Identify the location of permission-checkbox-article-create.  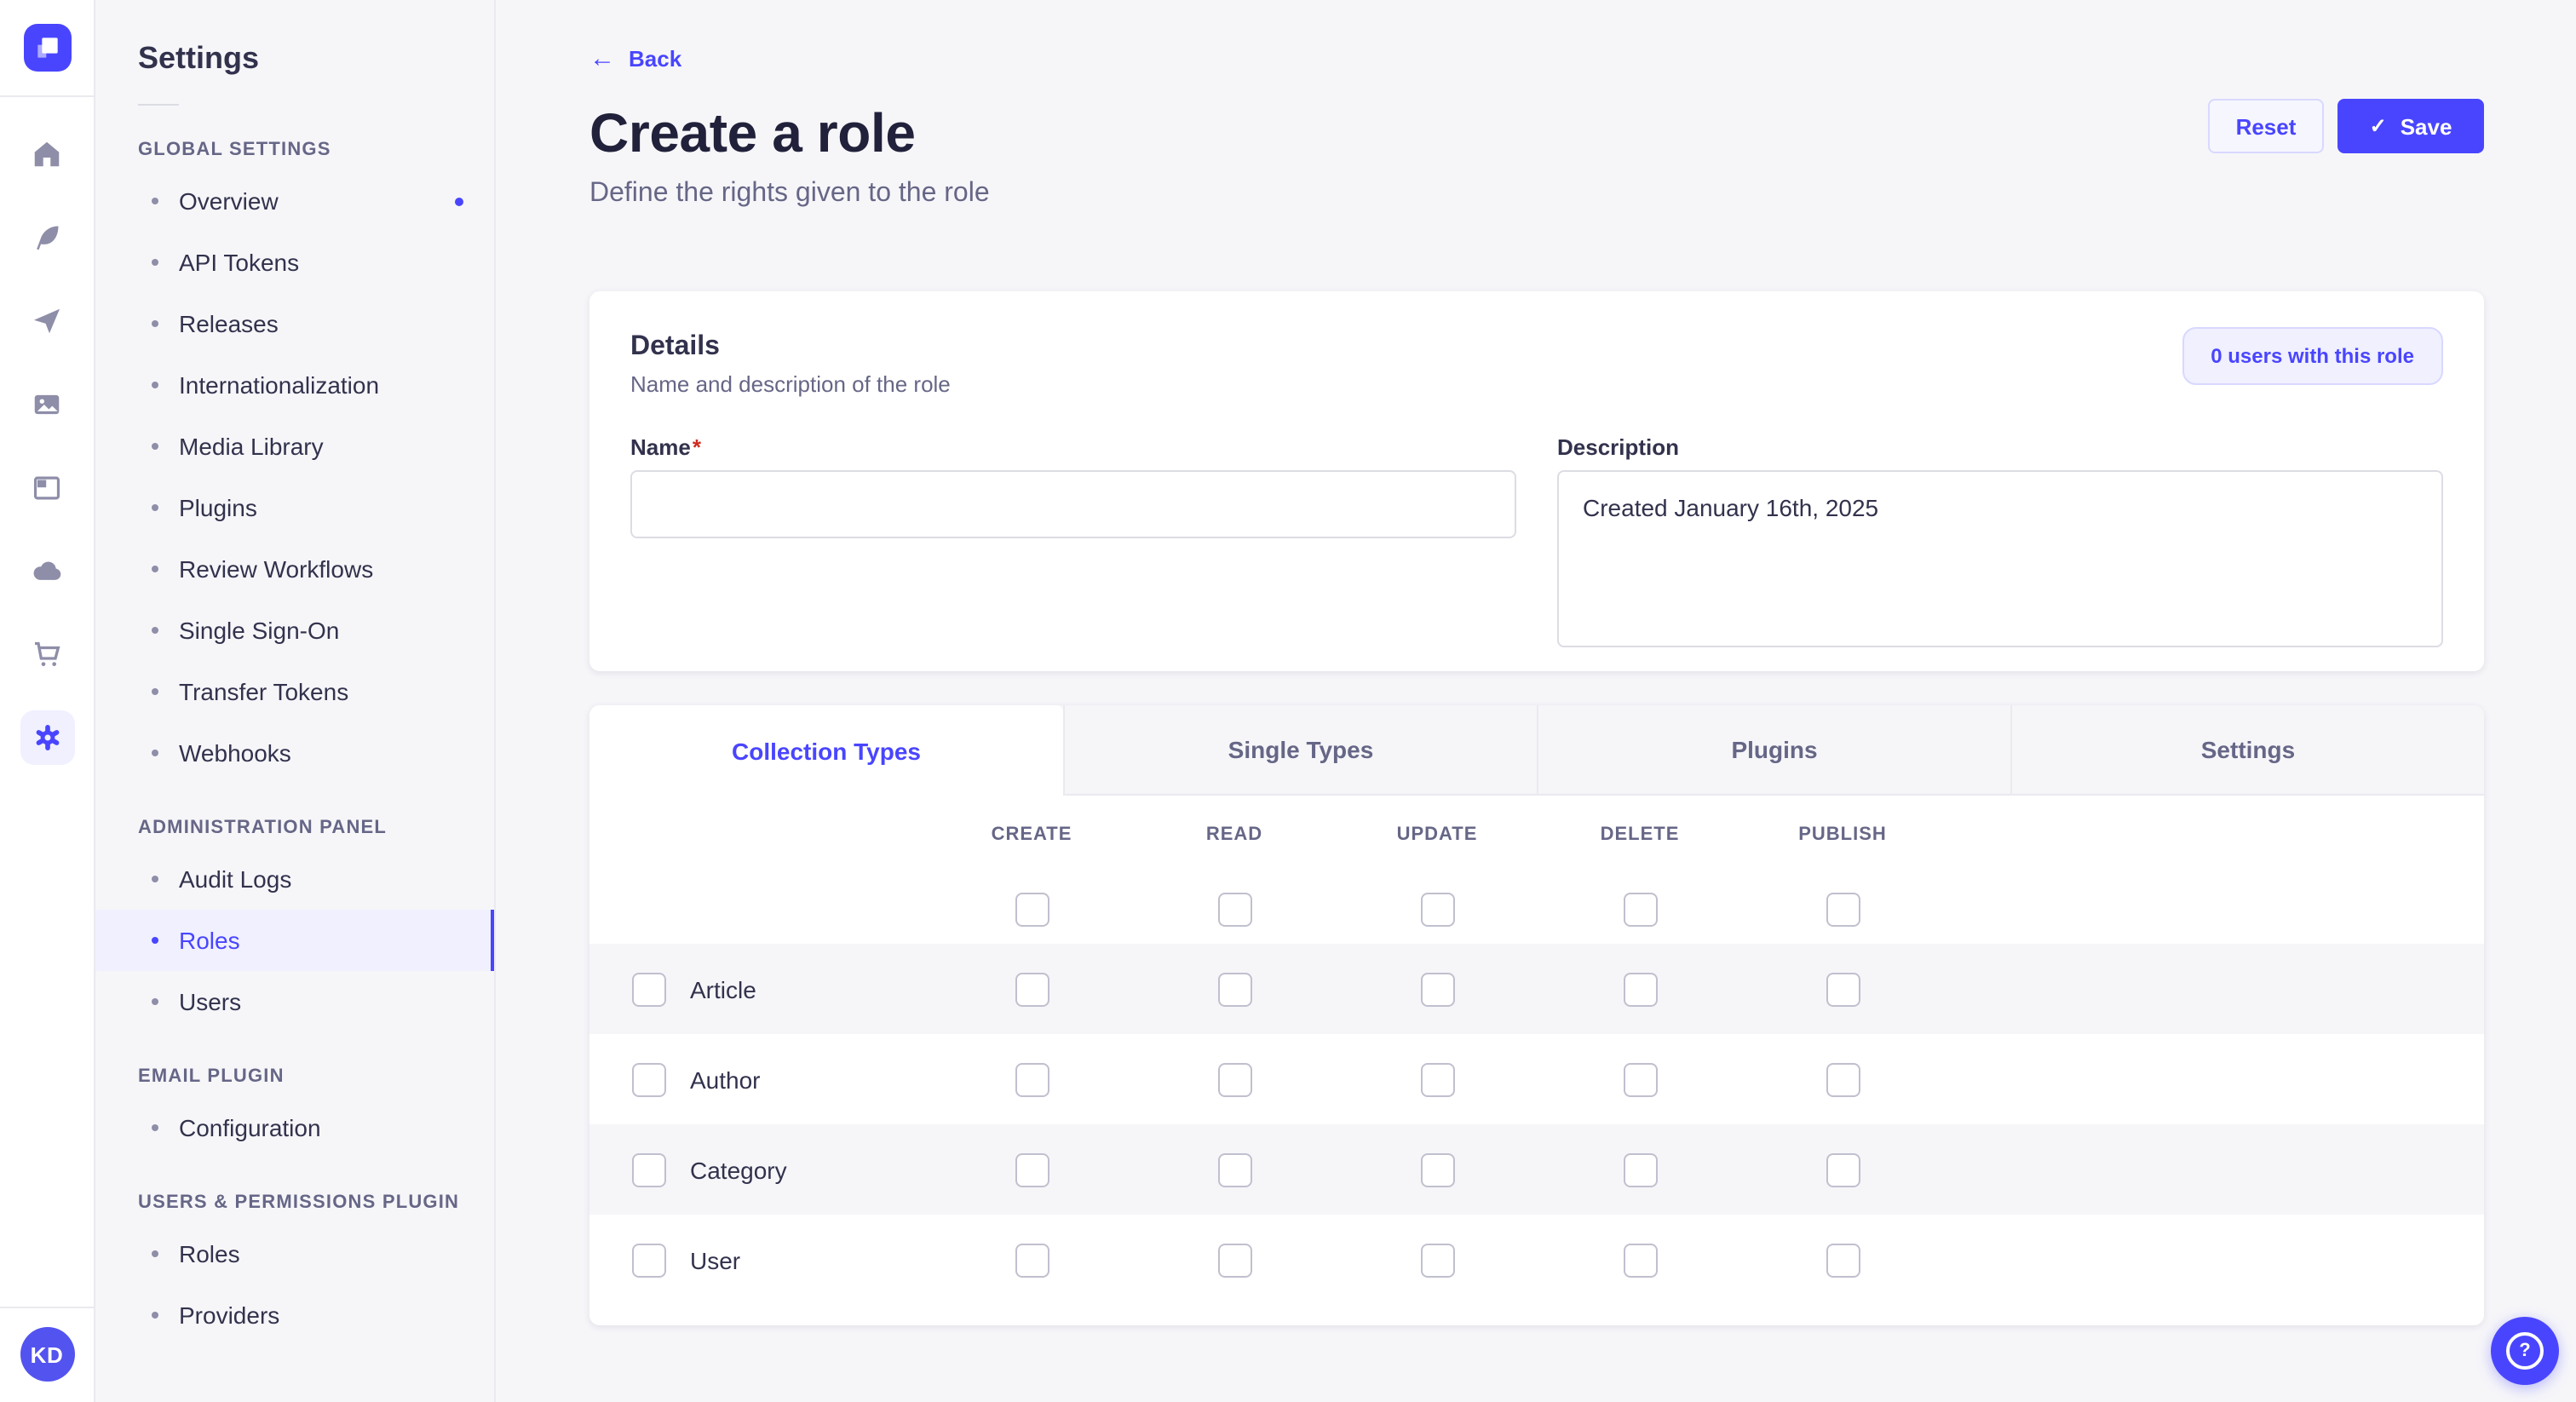
(1032, 989).